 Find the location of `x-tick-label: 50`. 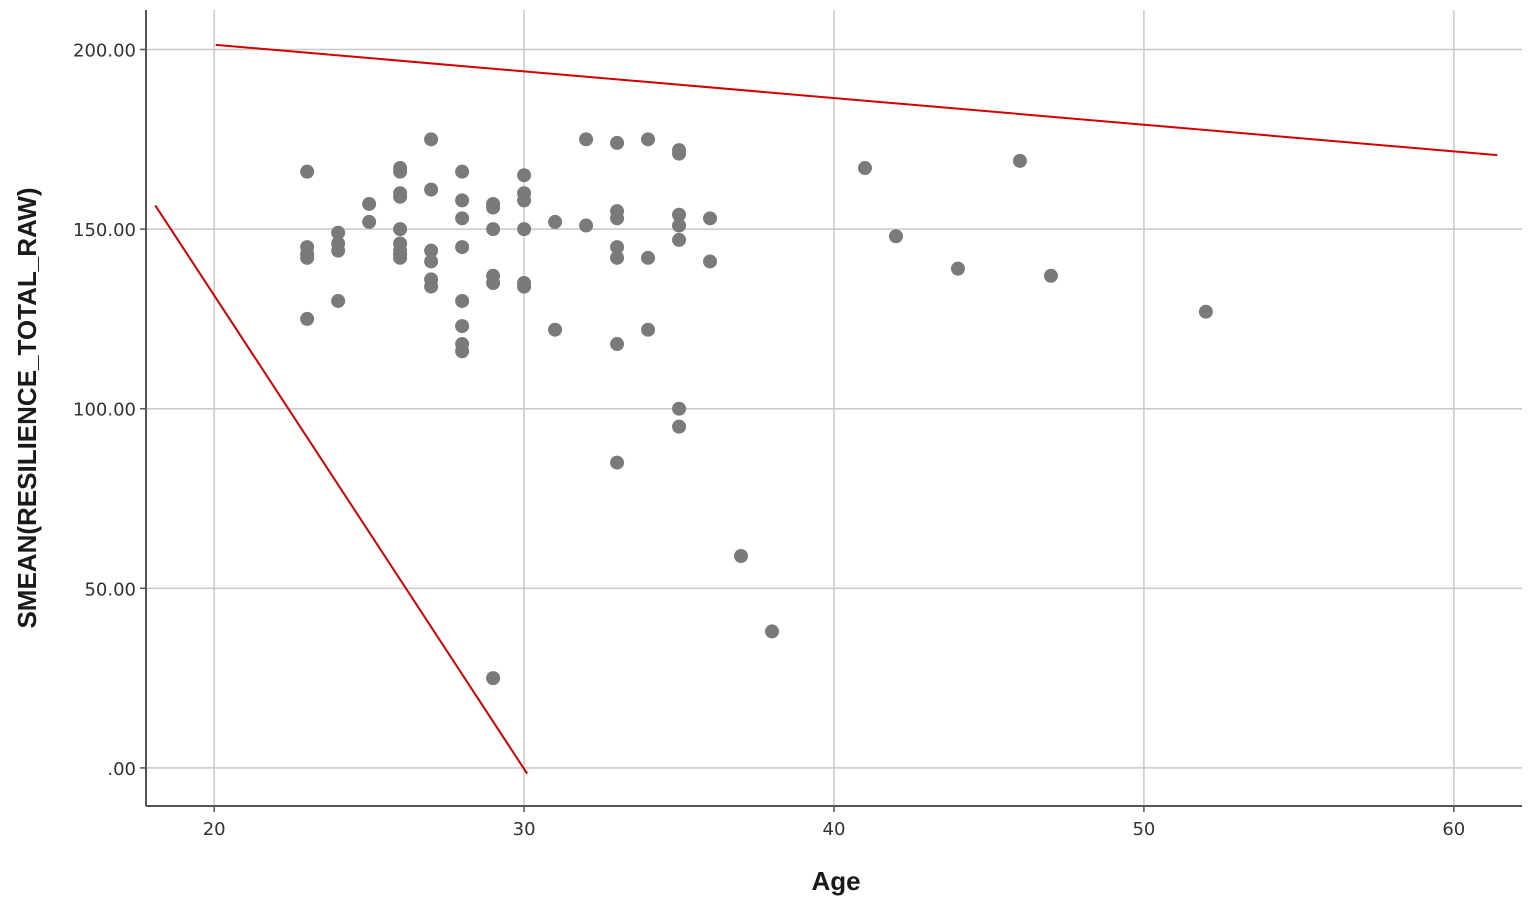

x-tick-label: 50 is located at coordinates (1143, 829).